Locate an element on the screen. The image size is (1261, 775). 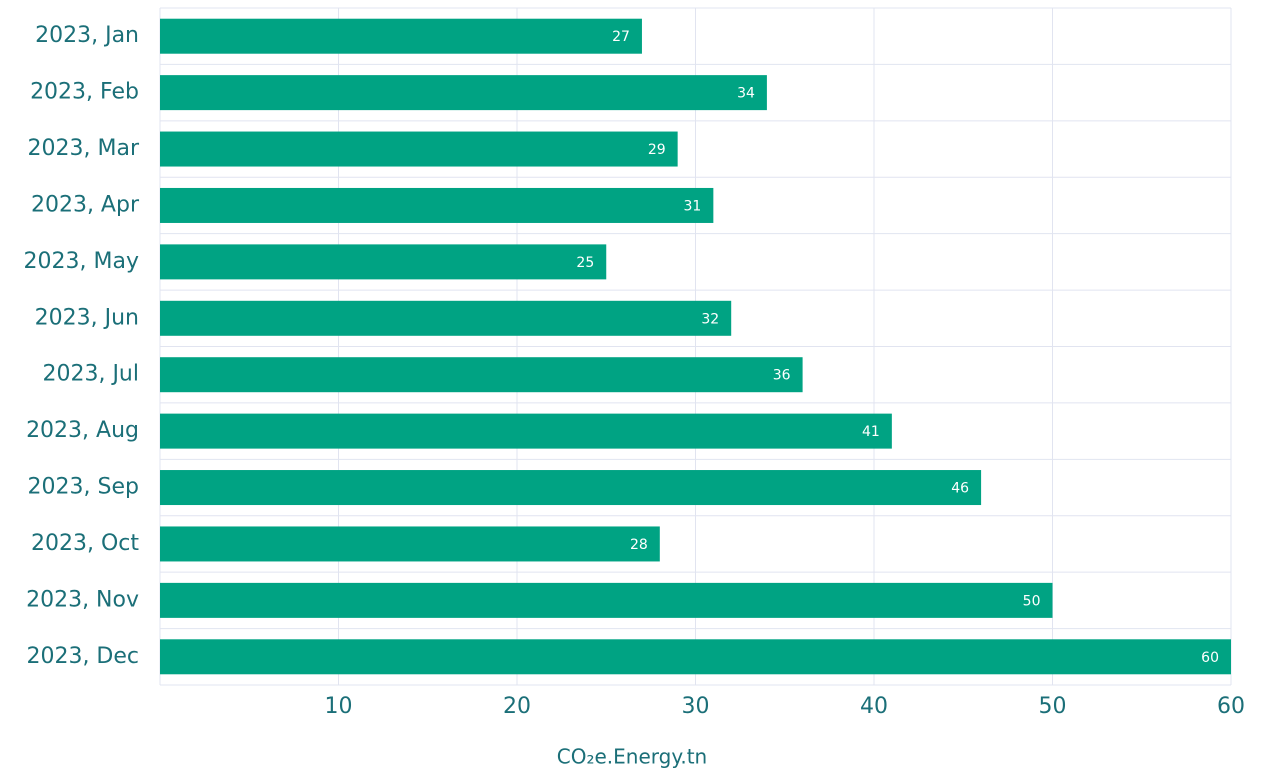
value-label: 60 is located at coordinates (1210, 658).